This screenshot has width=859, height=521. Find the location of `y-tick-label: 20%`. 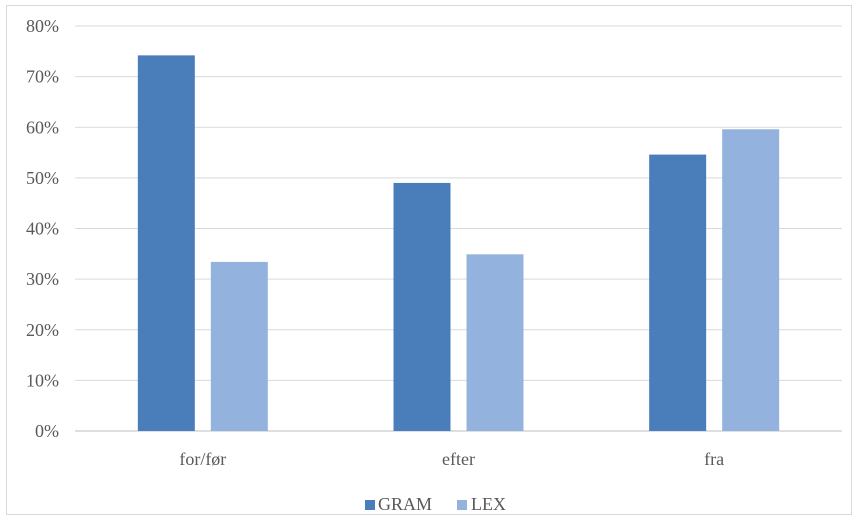

y-tick-label: 20% is located at coordinates (42, 330).